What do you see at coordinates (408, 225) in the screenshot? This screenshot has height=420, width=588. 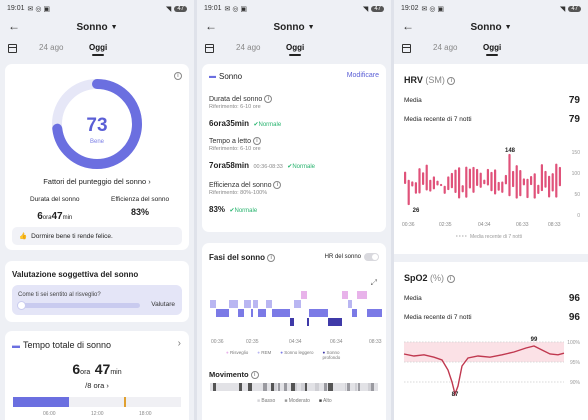 I see `hrv-x-tick: 00:36` at bounding box center [408, 225].